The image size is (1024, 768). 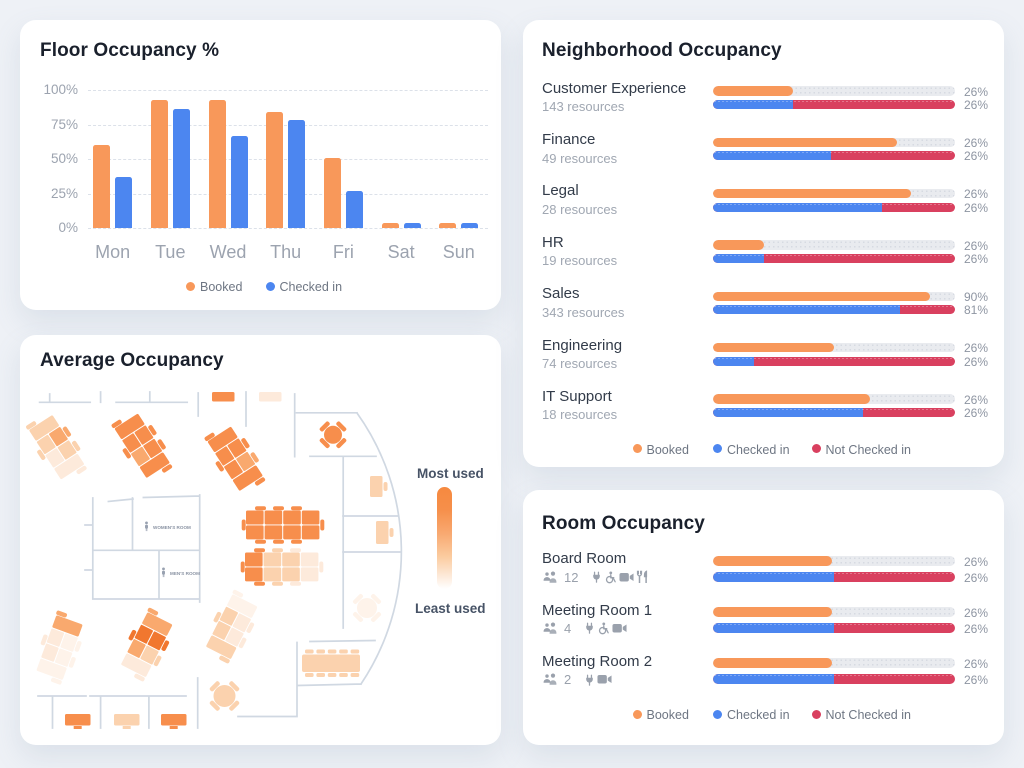 What do you see at coordinates (172, 527) in the screenshot?
I see `svg-text: WOMEN'S ROOM` at bounding box center [172, 527].